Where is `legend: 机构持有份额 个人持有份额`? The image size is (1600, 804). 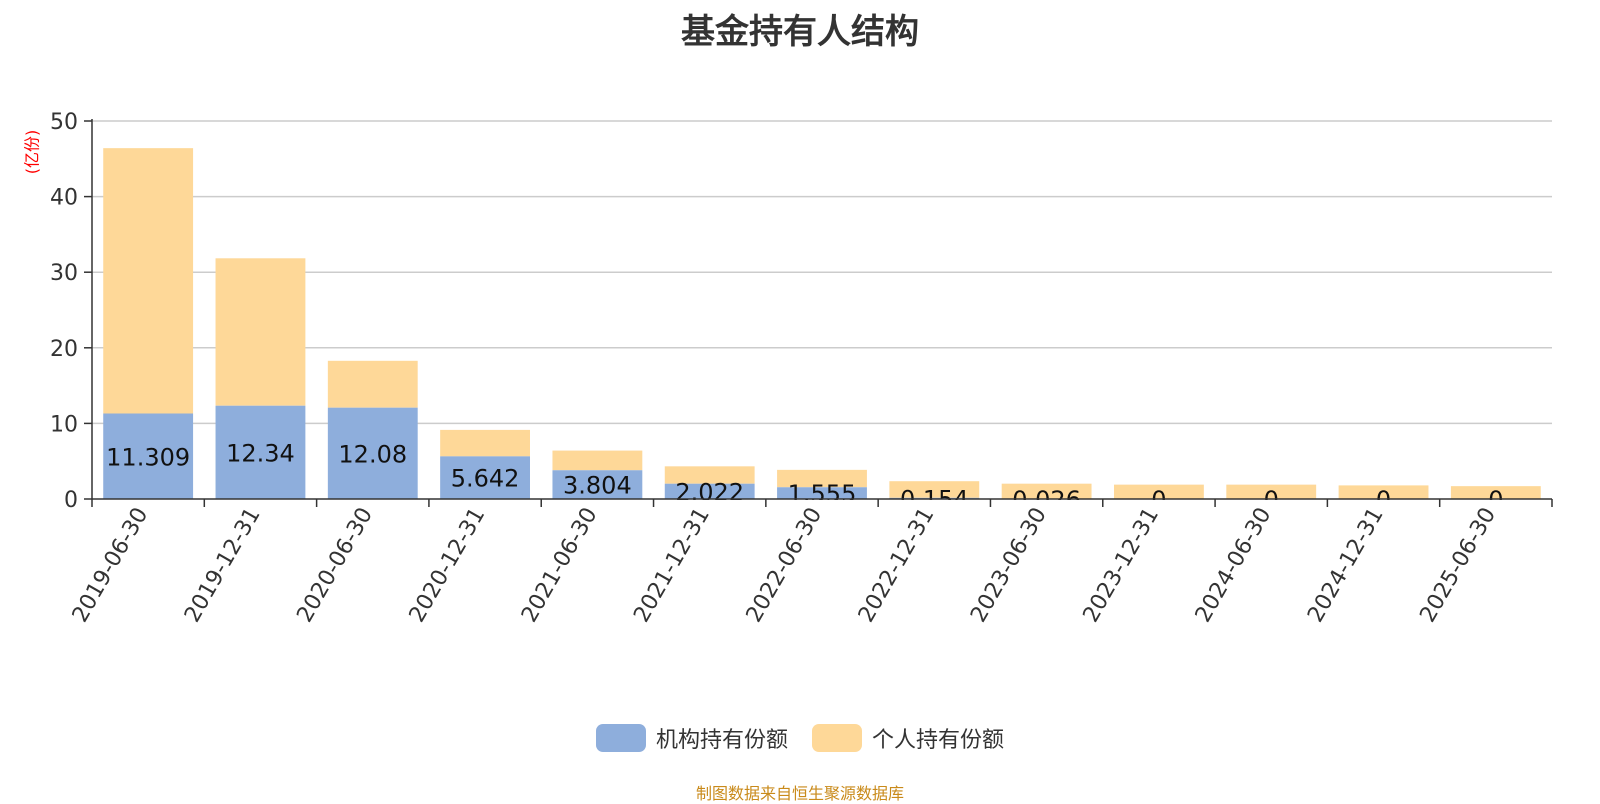 legend: 机构持有份额 个人持有份额 is located at coordinates (800, 738).